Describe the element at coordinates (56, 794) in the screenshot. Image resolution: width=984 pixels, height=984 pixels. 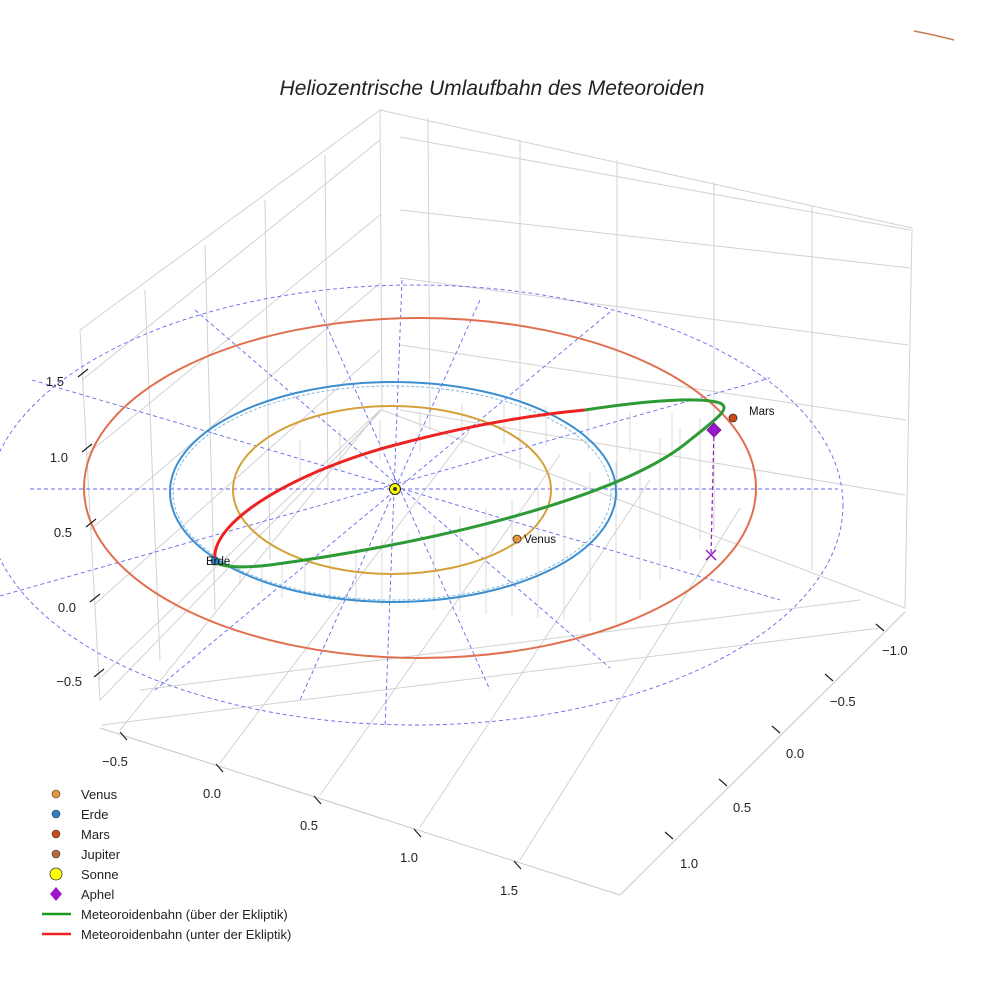
I see `legend-marker-venus` at that location.